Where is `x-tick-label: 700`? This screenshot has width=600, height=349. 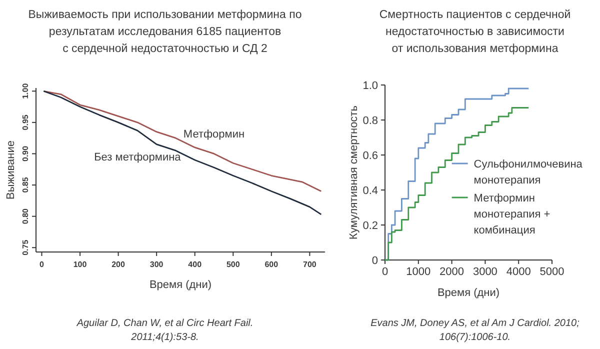 x-tick-label: 700 is located at coordinates (310, 264).